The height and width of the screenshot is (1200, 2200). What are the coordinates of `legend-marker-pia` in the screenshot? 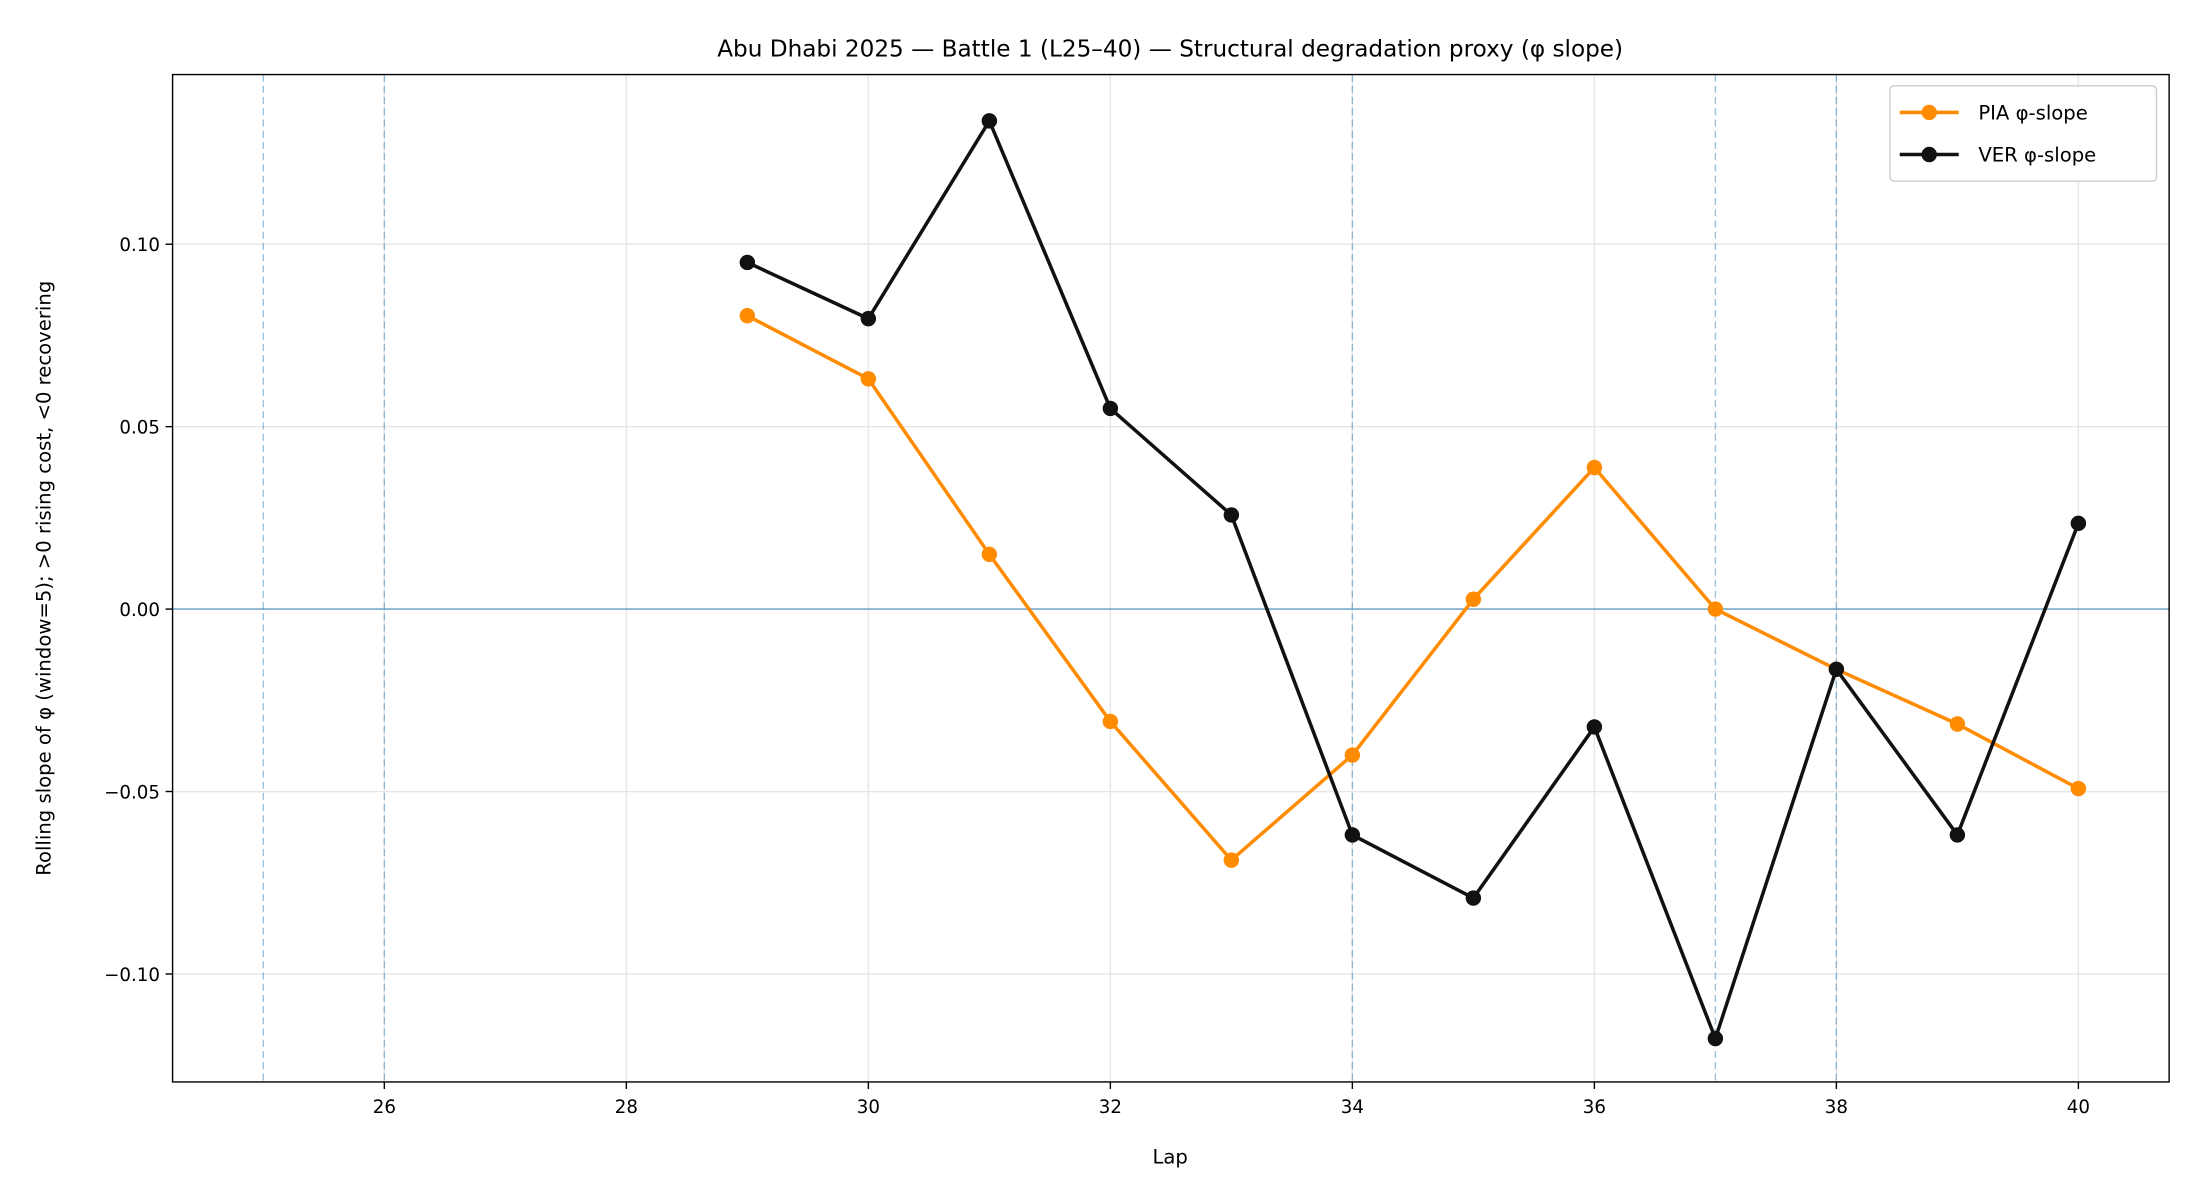 It's located at (1929, 112).